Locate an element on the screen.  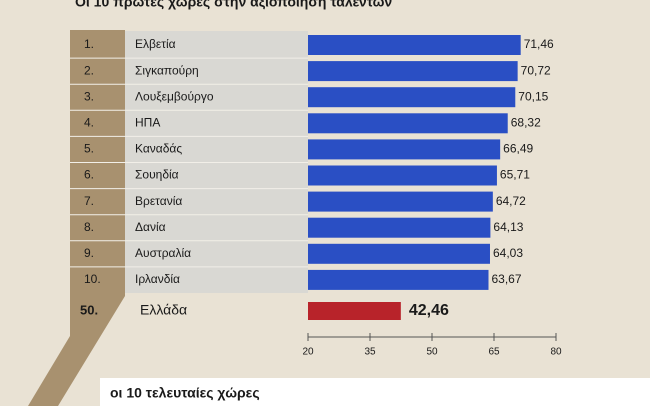
rank-label: 3. is located at coordinates (89, 96).